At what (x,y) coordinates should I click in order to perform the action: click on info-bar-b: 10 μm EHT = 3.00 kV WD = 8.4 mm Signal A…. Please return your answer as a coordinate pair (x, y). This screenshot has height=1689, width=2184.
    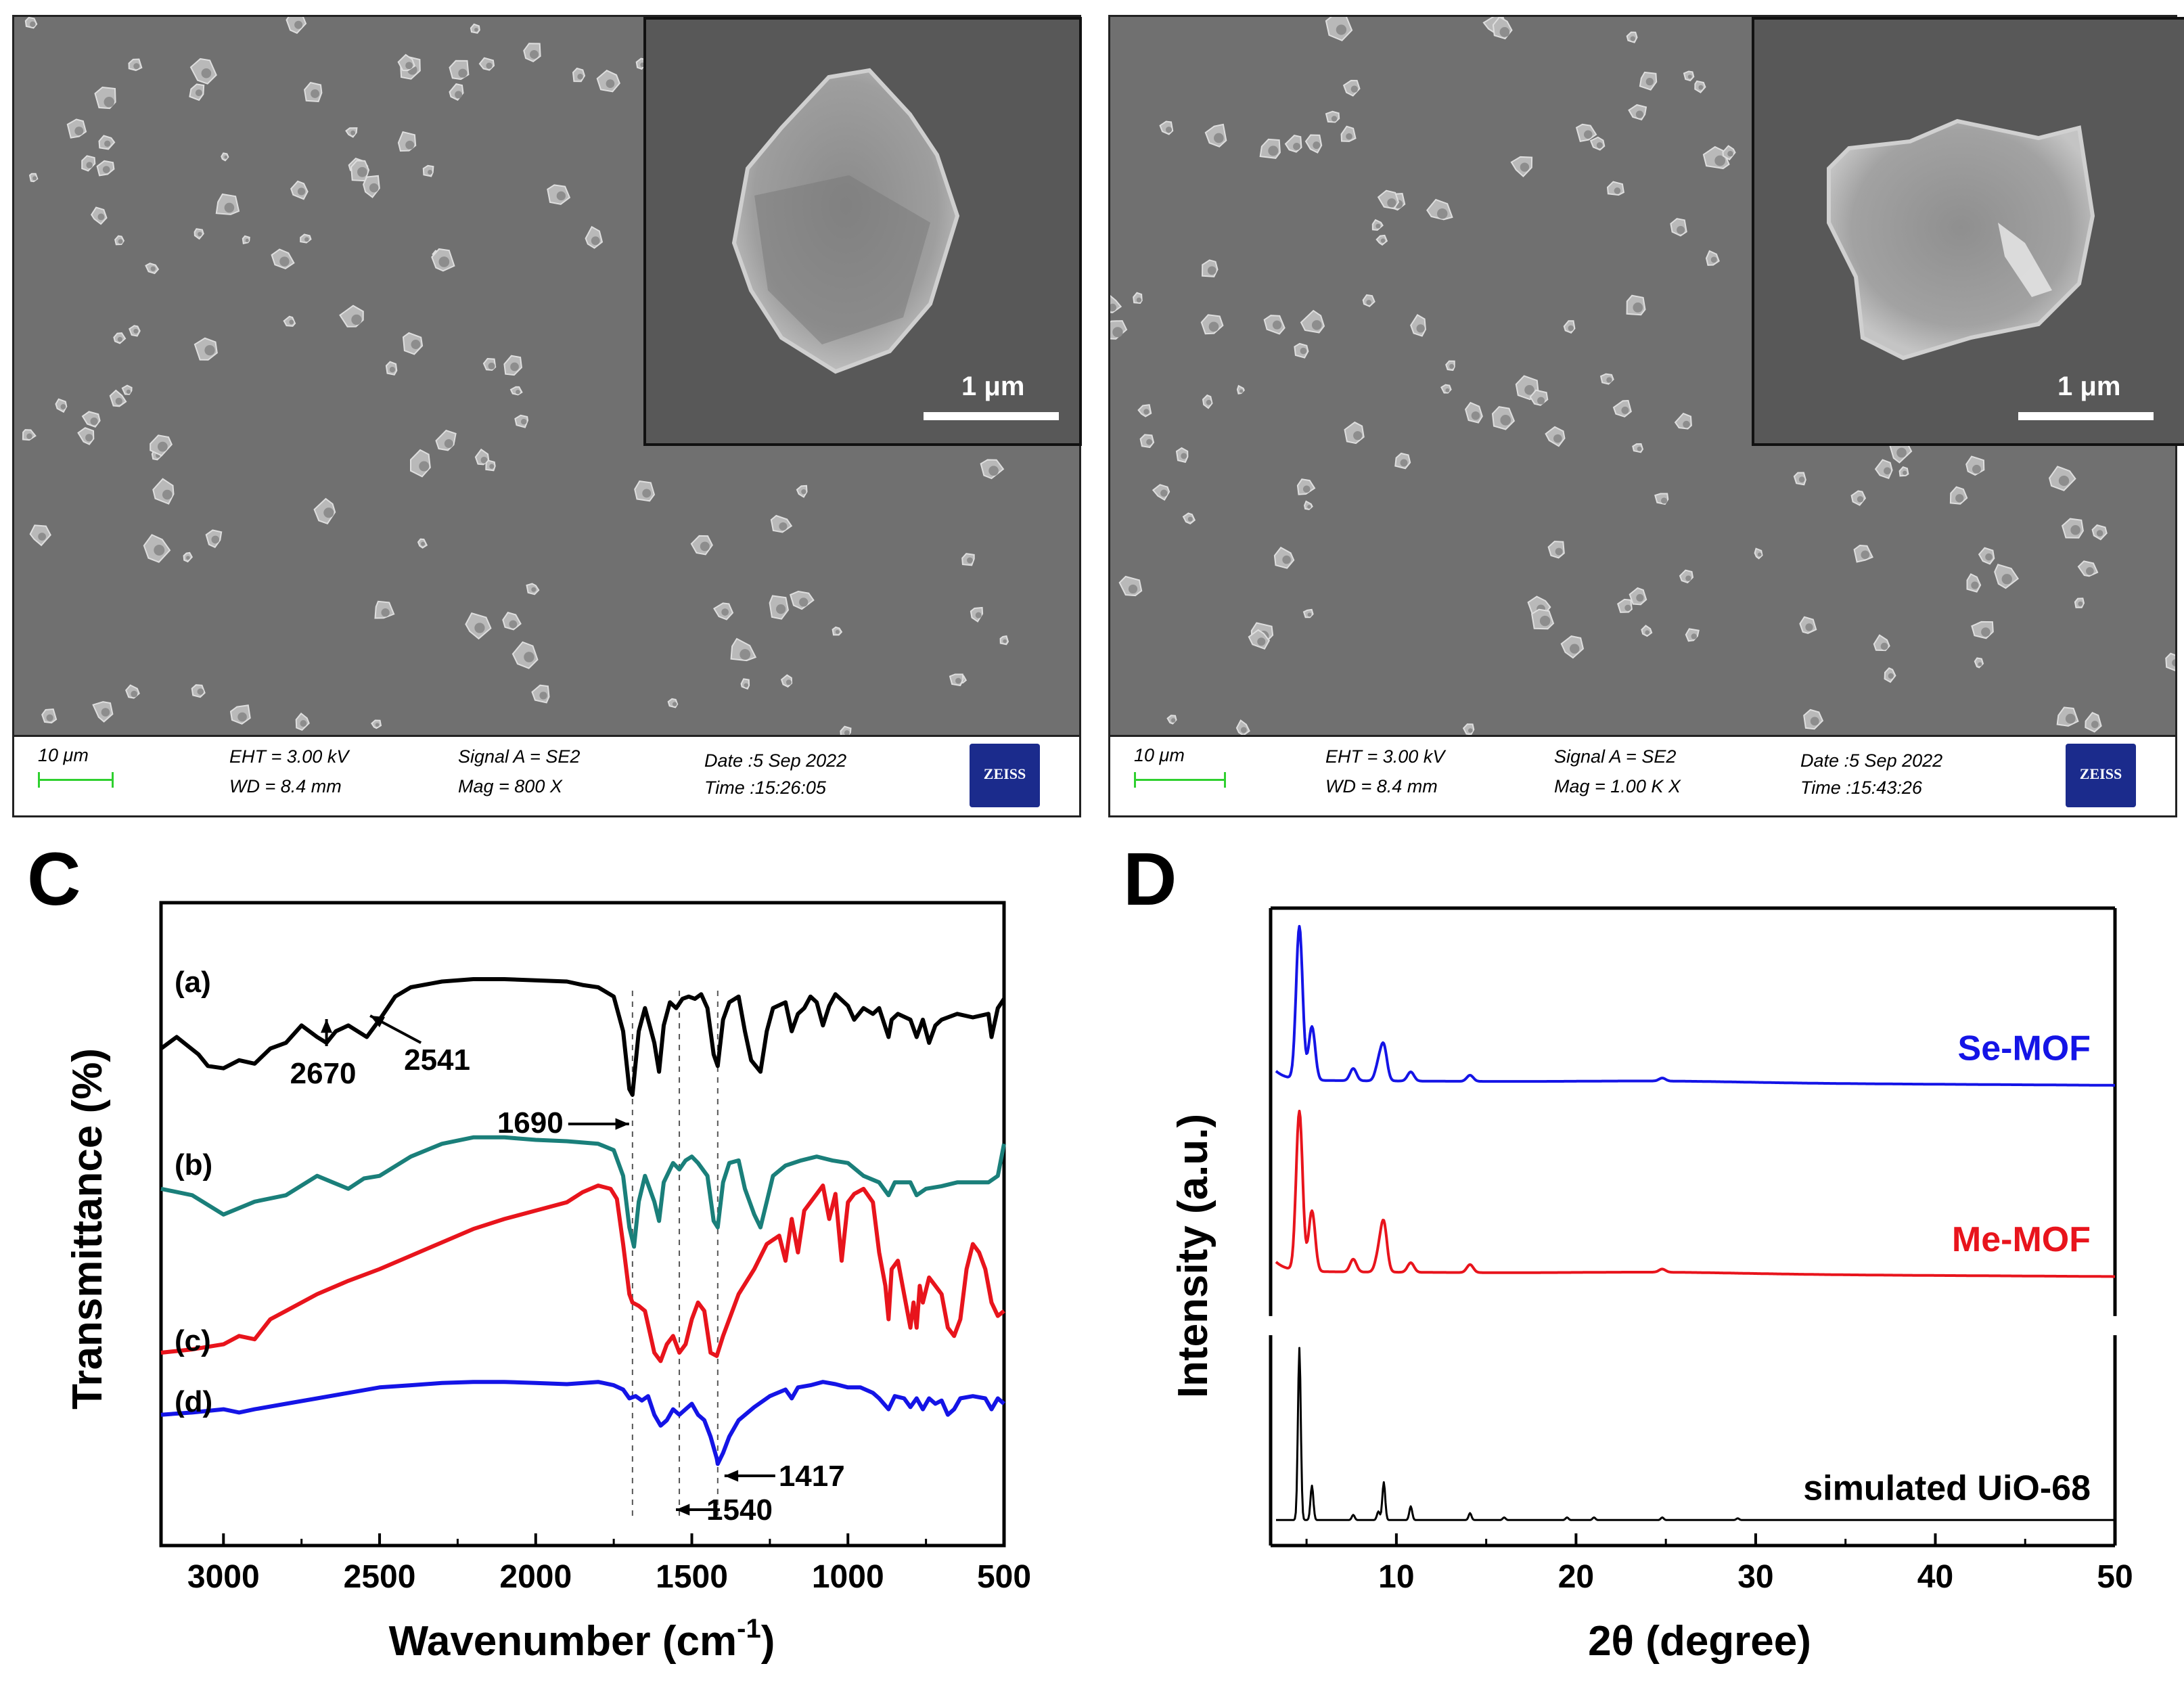
    Looking at the image, I should click on (1642, 776).